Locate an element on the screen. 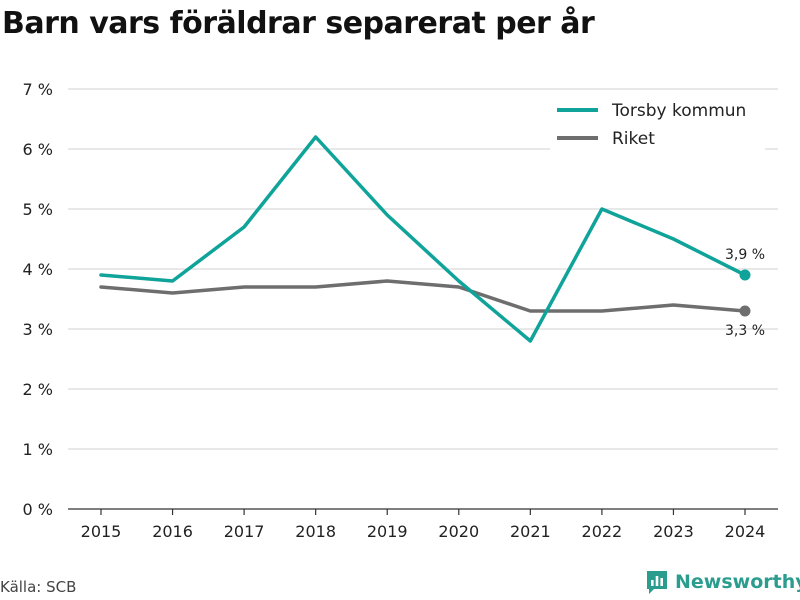  x-tick-label: 2018 is located at coordinates (315, 531).